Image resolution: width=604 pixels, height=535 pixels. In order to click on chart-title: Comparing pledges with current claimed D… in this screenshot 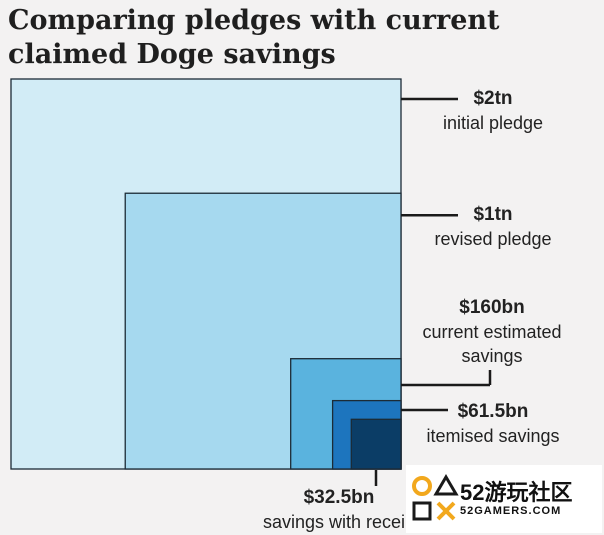, I will do `click(254, 37)`.